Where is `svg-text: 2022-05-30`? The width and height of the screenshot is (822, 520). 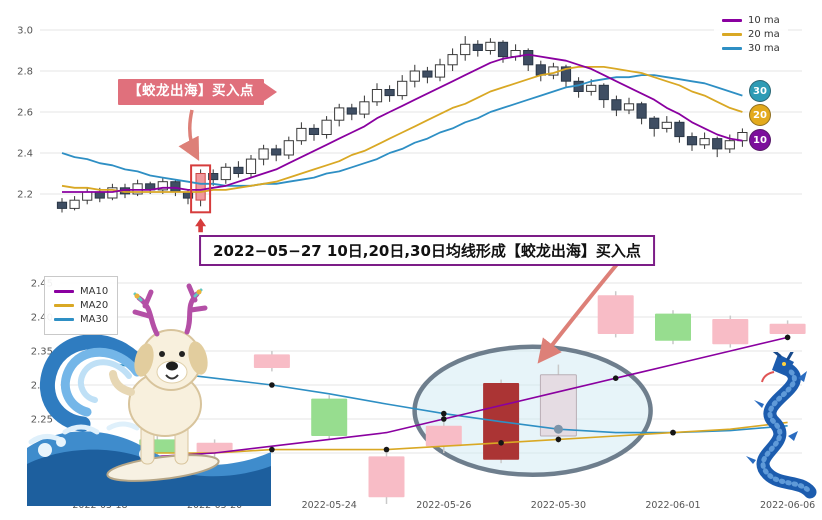 svg-text: 2022-05-30 is located at coordinates (558, 505).